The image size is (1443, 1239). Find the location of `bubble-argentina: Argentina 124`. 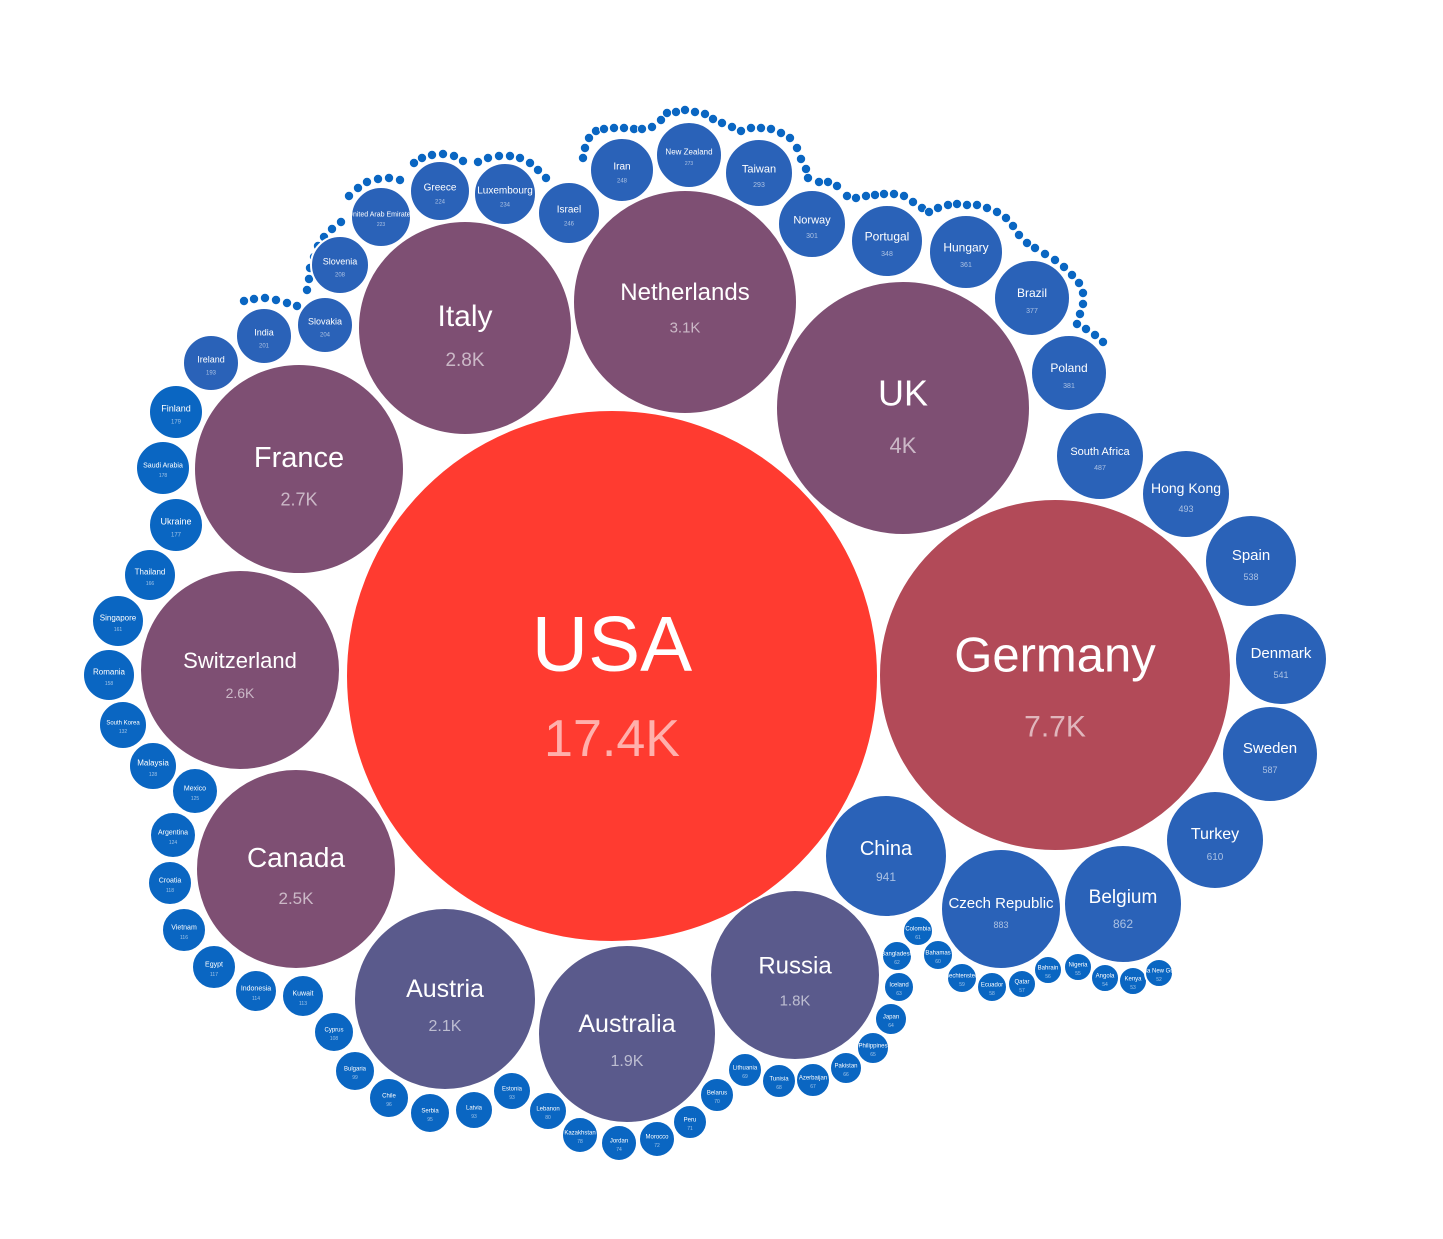

bubble-argentina: Argentina 124 is located at coordinates (173, 835).